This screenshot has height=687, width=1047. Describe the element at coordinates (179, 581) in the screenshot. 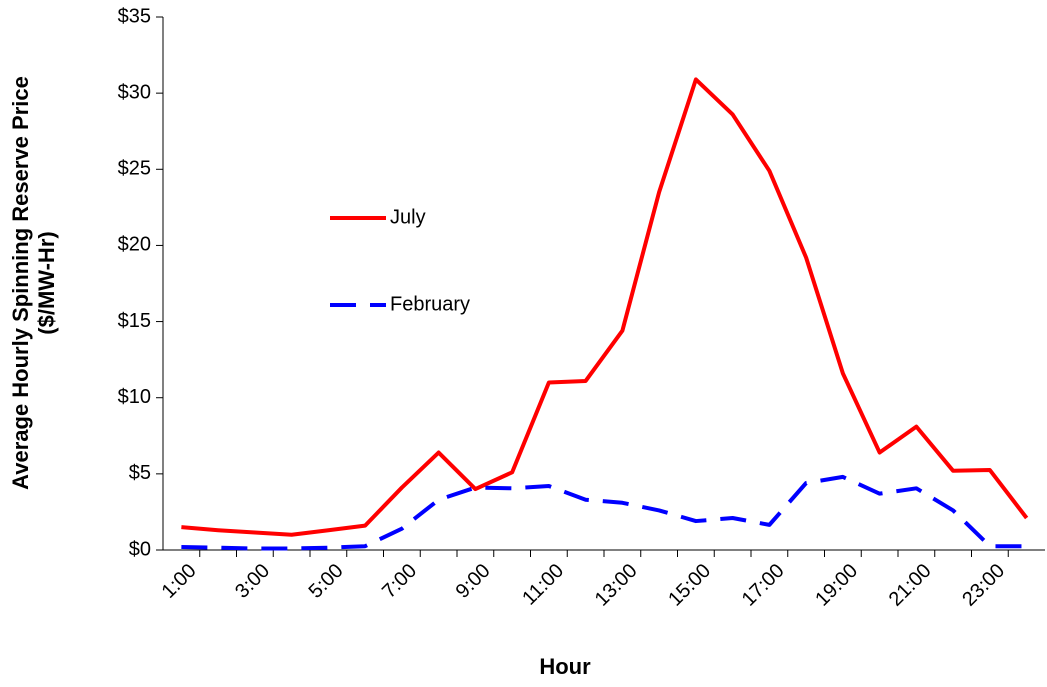

I see `x-tick-label: 1:00` at that location.